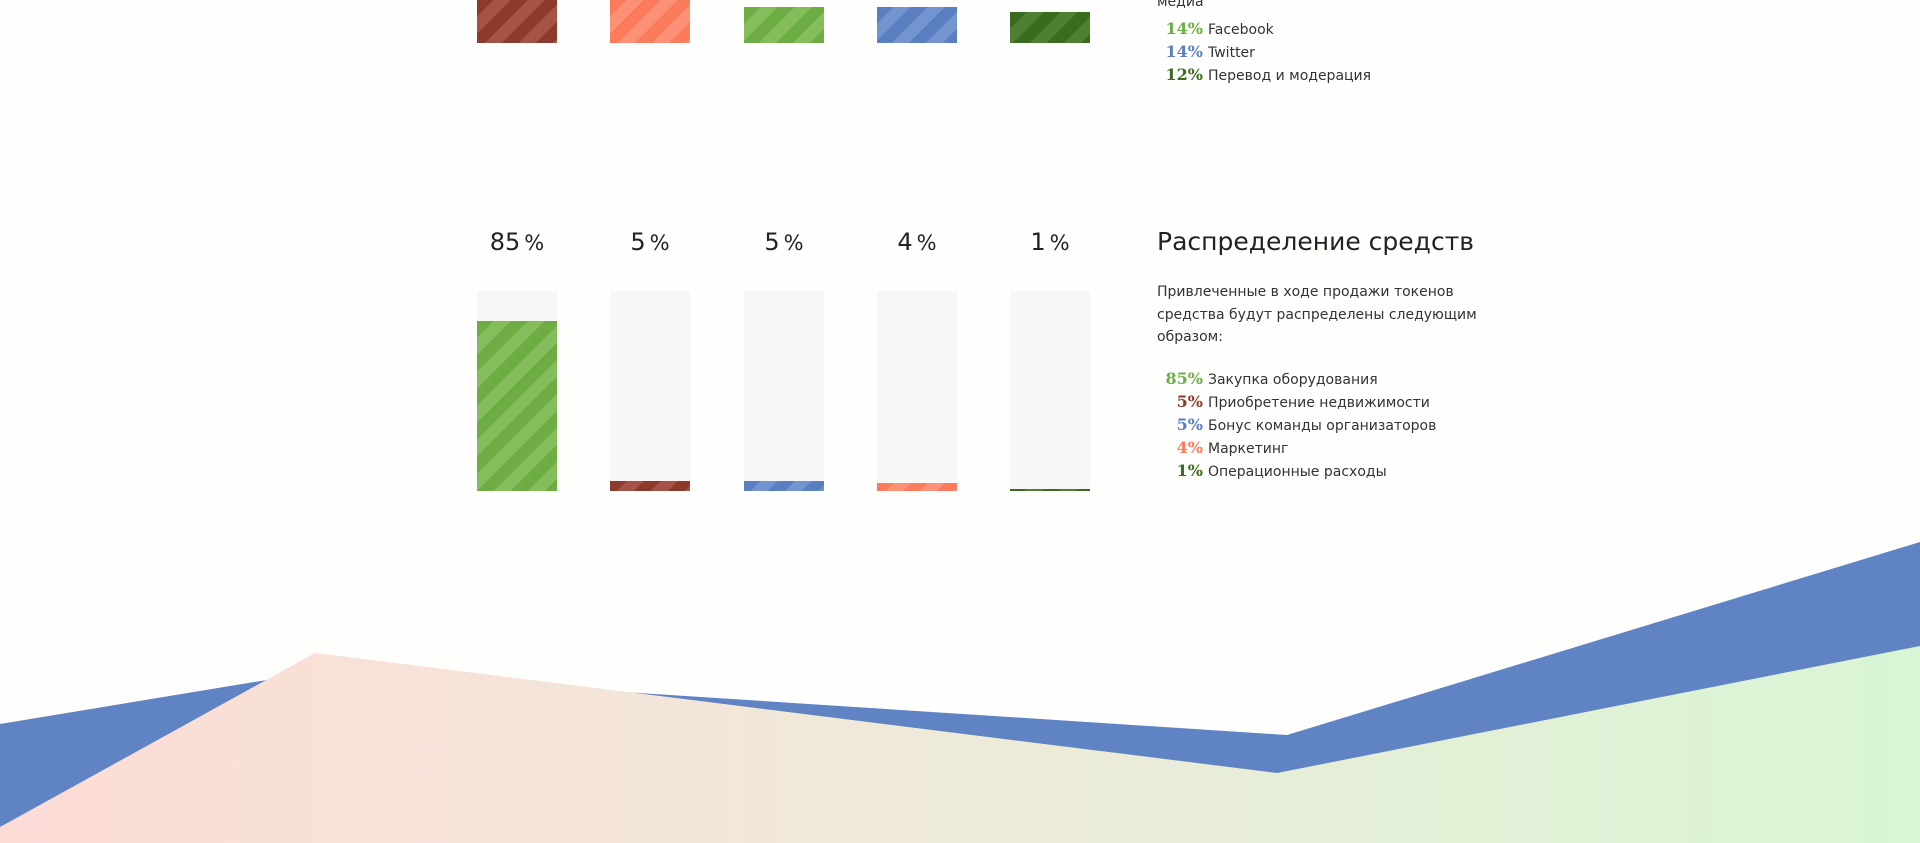 The image size is (1920, 843). What do you see at coordinates (1241, 30) in the screenshot?
I see `legend-label: Facebook` at bounding box center [1241, 30].